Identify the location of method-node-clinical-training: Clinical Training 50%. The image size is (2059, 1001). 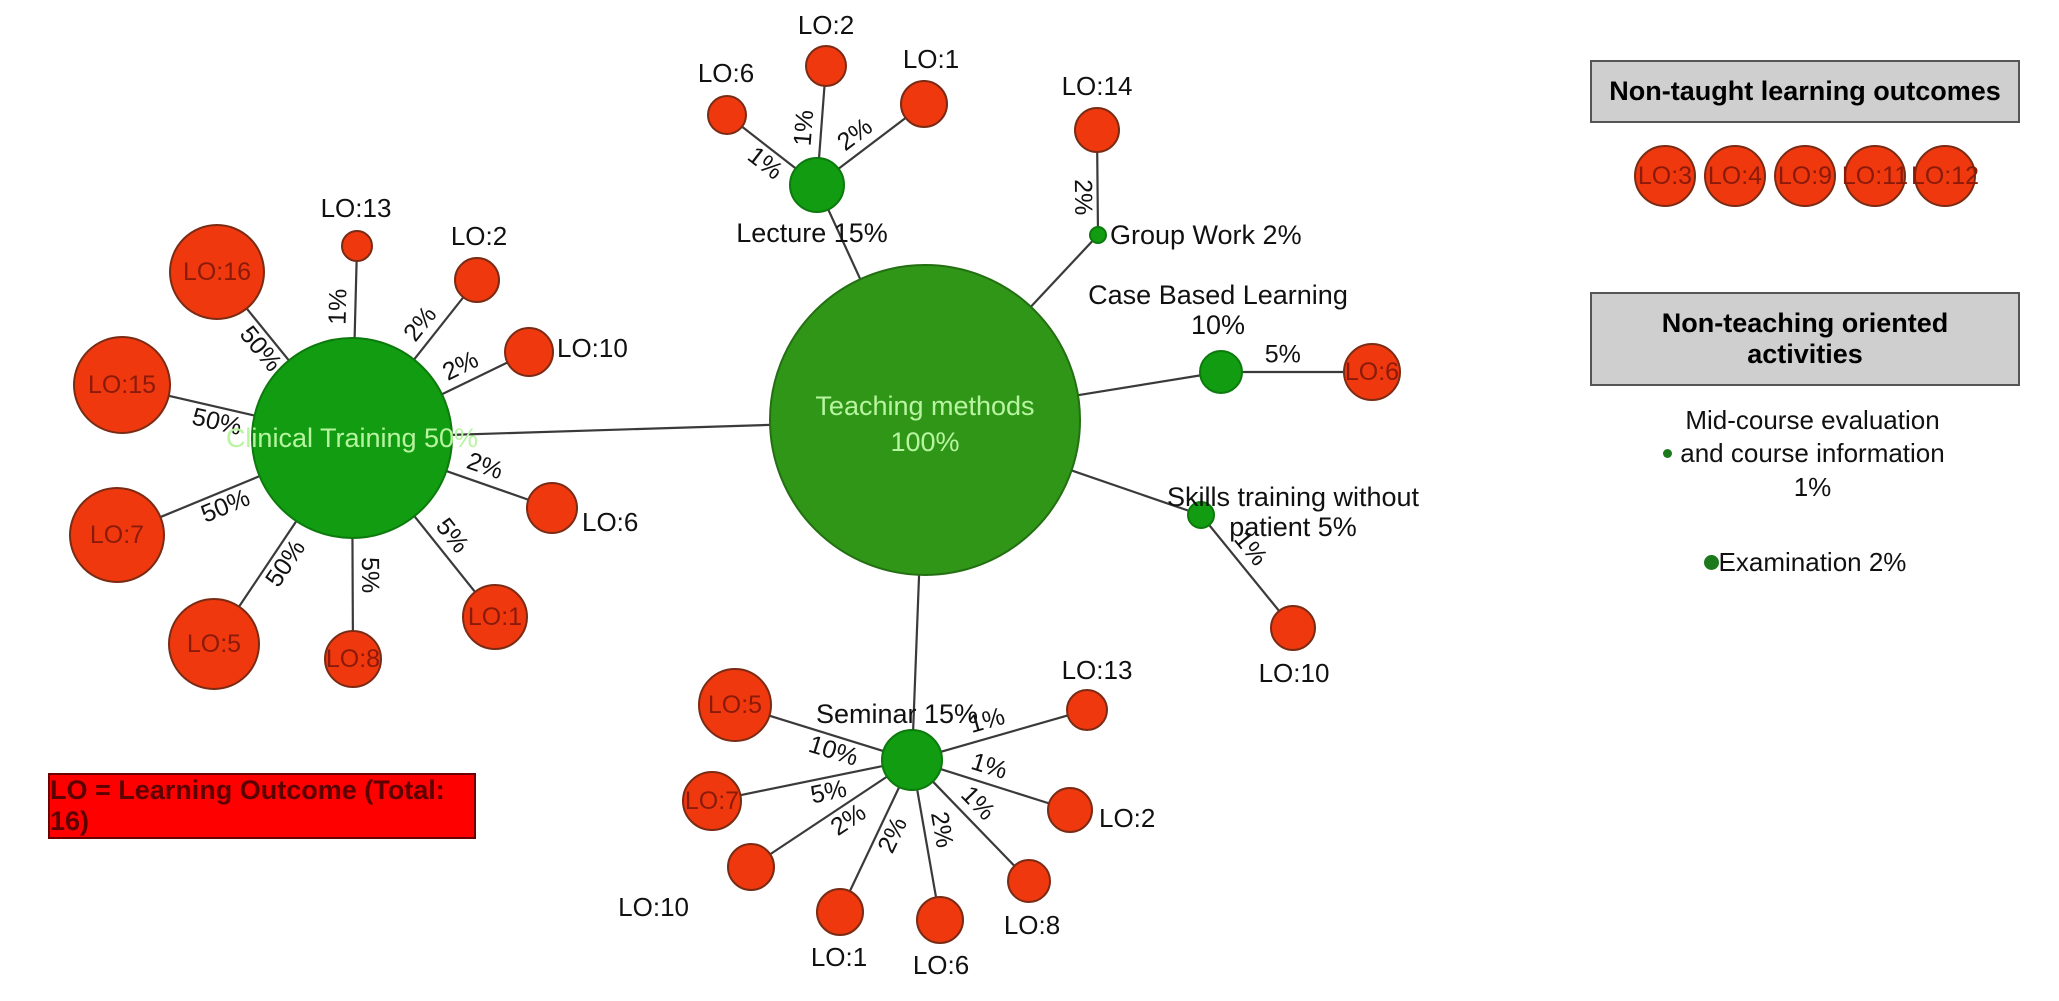
(352, 438).